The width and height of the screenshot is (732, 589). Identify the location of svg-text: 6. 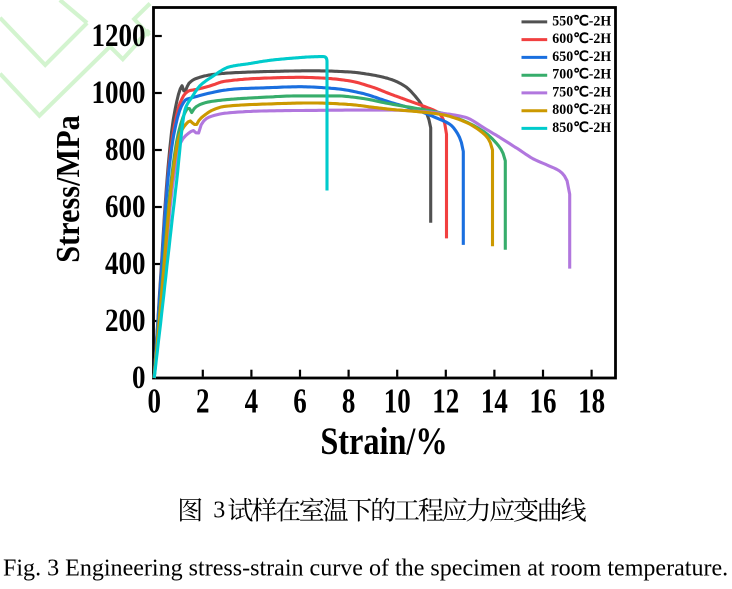
(300, 400).